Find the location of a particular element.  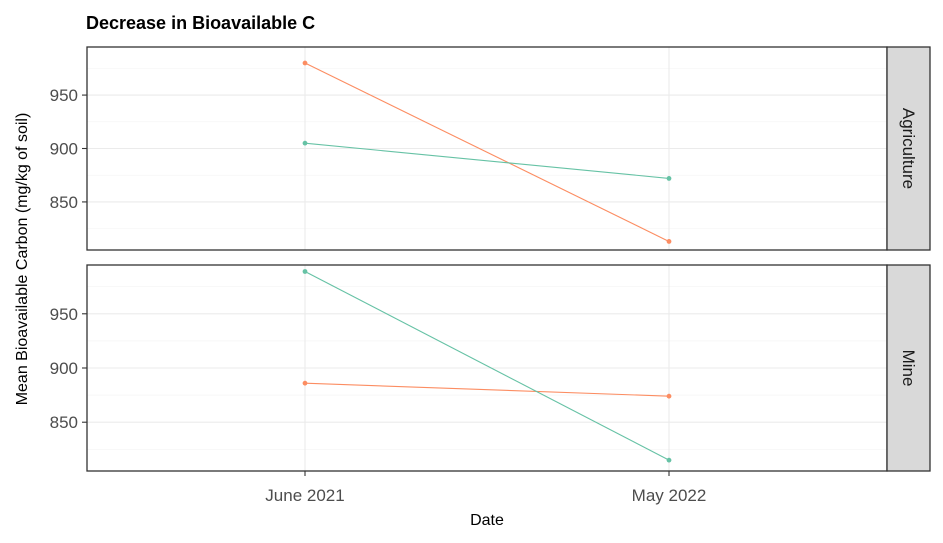

facet-strip-label: Agriculture is located at coordinates (908, 148).